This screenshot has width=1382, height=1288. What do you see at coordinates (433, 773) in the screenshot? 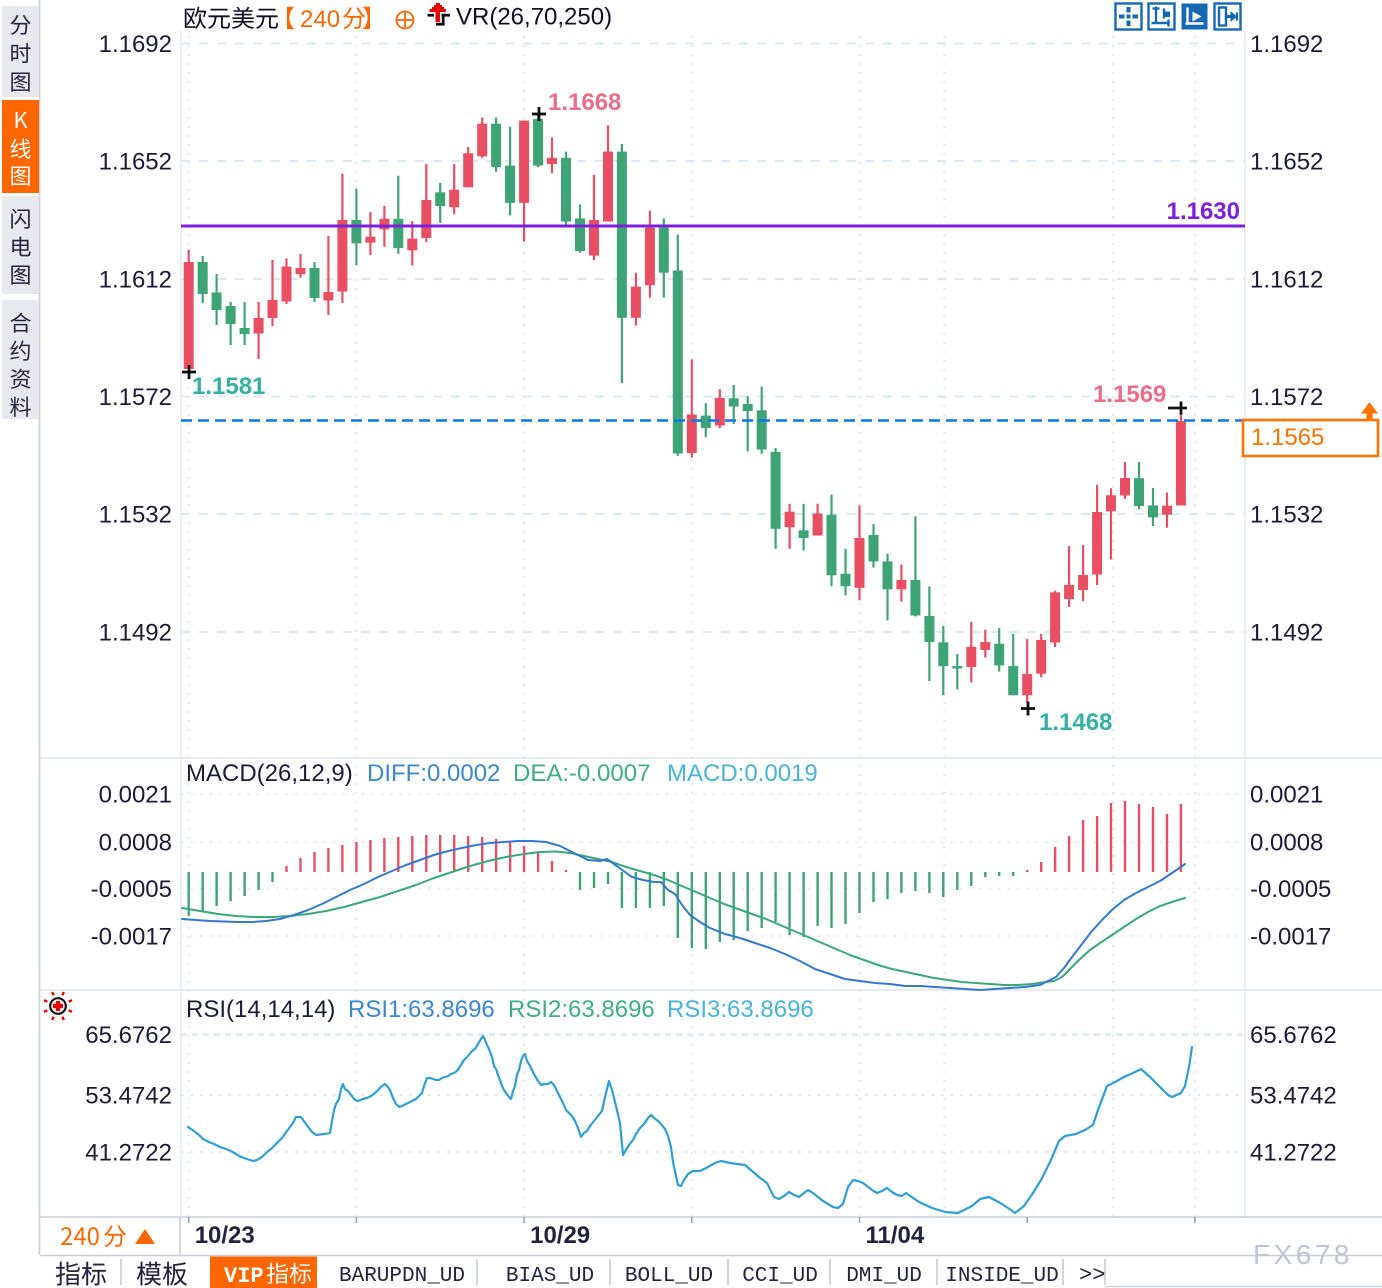
I see `svg-text: DIFF:0.0002` at bounding box center [433, 773].